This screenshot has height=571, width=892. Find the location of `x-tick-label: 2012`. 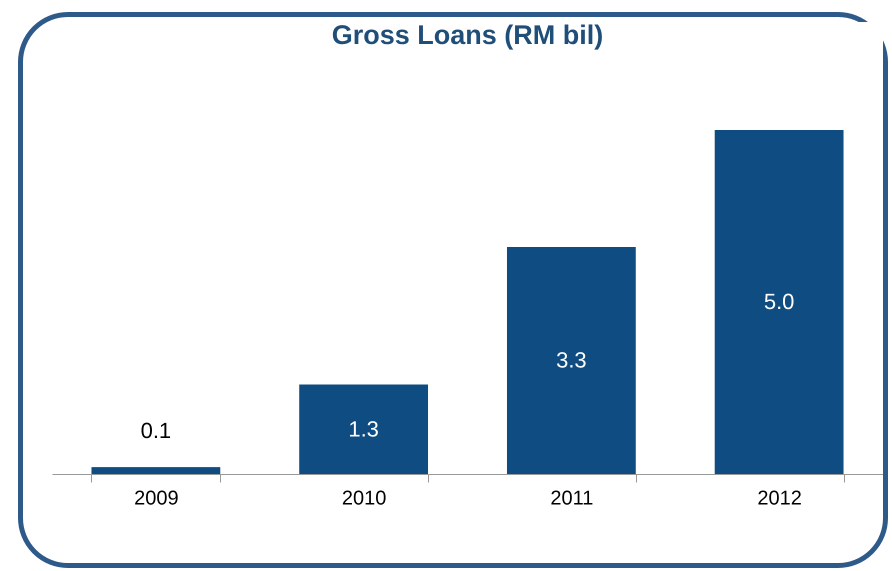

x-tick-label: 2012 is located at coordinates (779, 499).